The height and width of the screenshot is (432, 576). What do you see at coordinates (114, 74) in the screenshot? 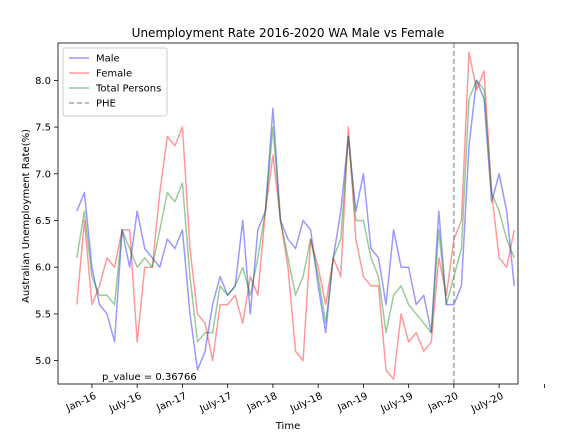
I see `legend-label: Female` at bounding box center [114, 74].